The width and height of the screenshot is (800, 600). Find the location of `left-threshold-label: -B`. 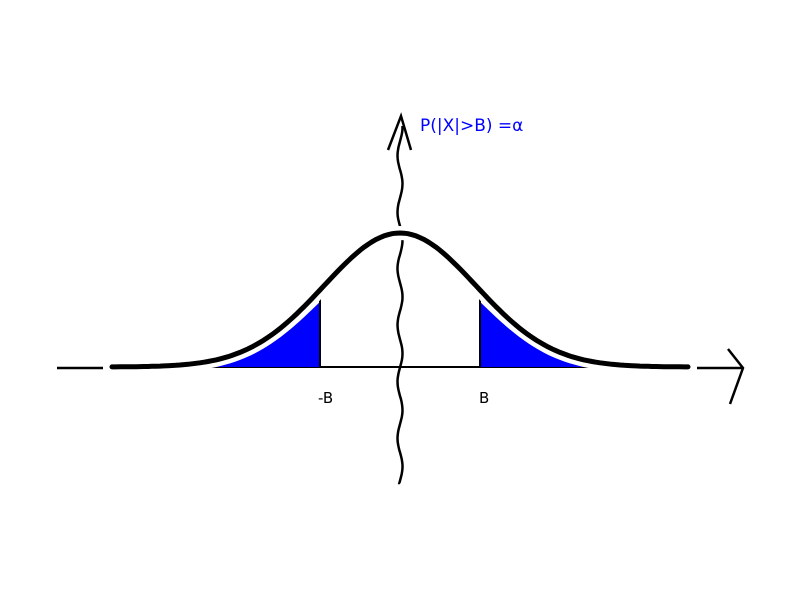

left-threshold-label: -B is located at coordinates (325, 398).